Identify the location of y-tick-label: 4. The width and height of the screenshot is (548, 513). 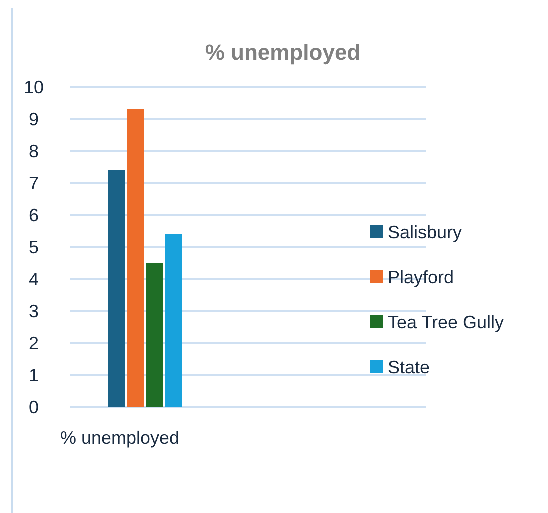
(34, 279).